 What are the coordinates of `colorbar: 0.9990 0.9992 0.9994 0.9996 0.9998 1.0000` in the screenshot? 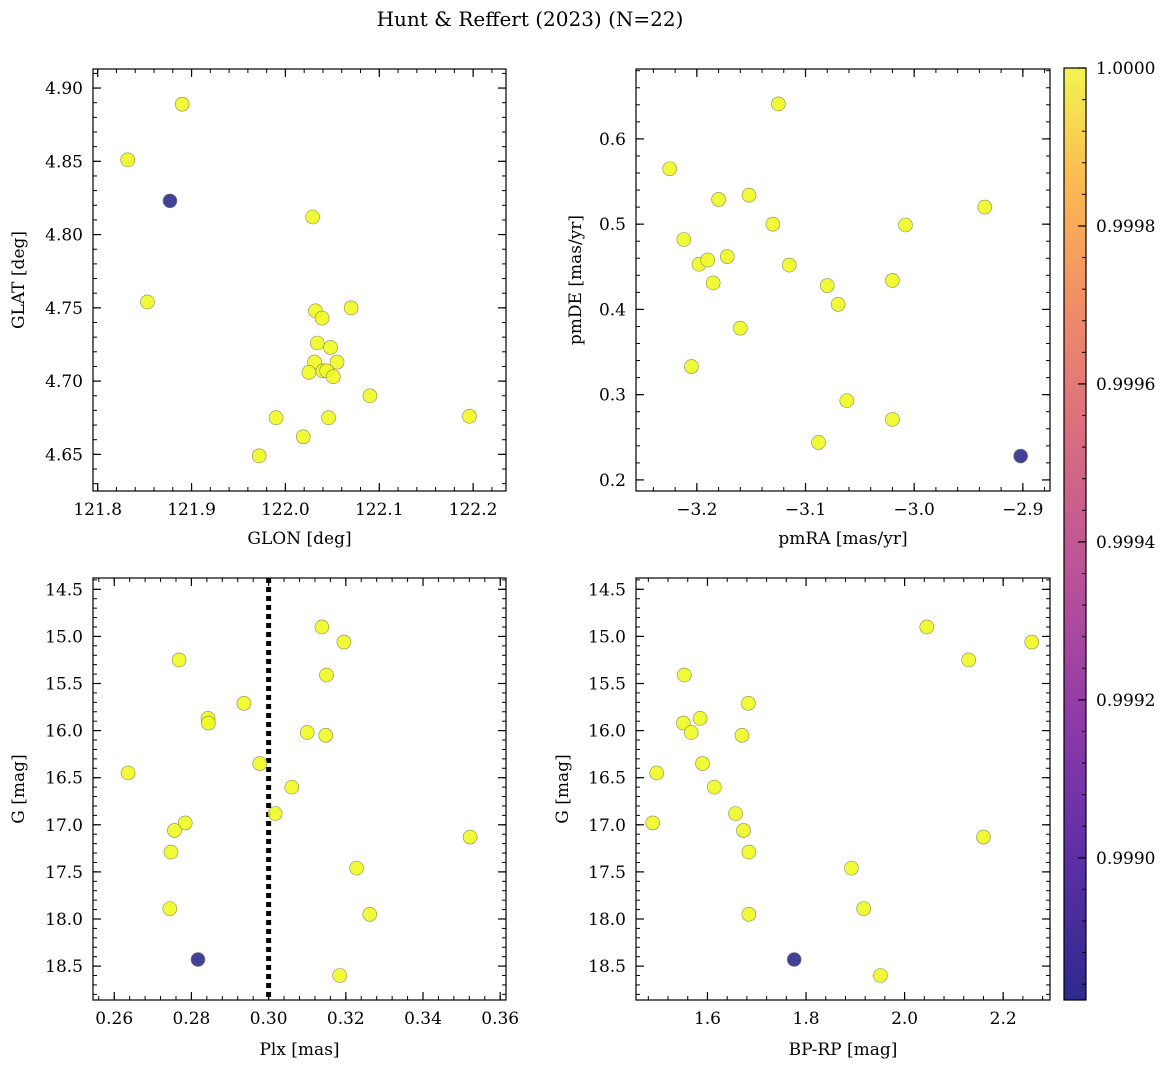 It's located at (1109, 530).